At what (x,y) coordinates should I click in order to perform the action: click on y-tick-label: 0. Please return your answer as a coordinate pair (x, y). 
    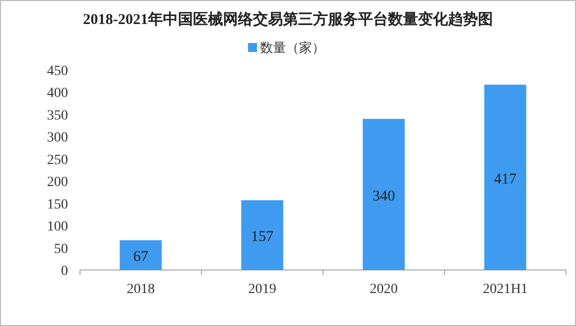
    Looking at the image, I should click on (64, 271).